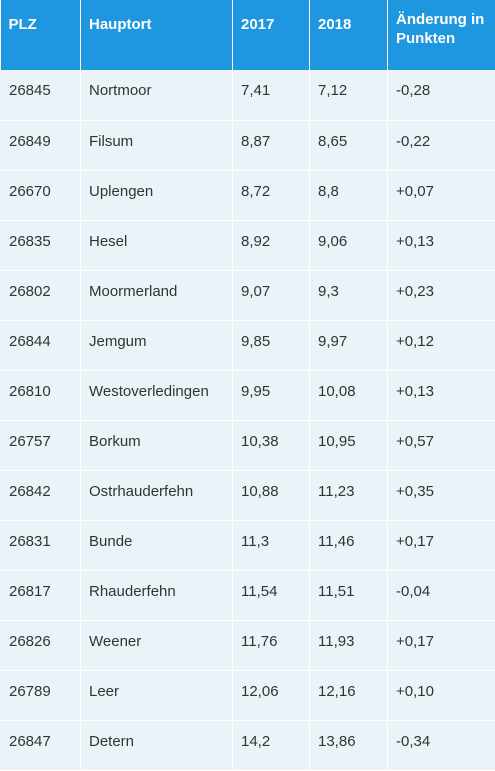 This screenshot has width=495, height=771. Describe the element at coordinates (441, 295) in the screenshot. I see `cell-aenderung: +0,23` at that location.